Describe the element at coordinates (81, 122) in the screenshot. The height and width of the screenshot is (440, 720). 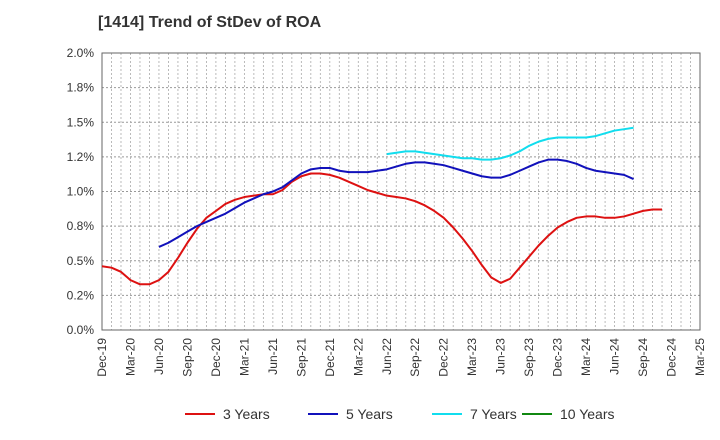
I see `y-tick-label: 1.5%` at that location.